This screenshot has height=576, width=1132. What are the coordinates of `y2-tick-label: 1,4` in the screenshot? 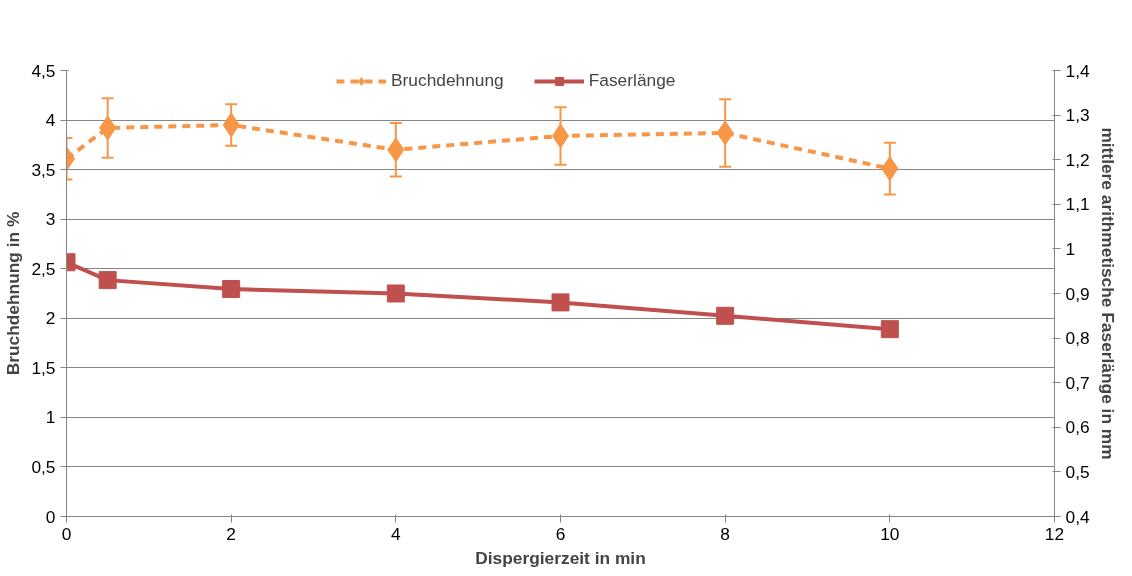 It's located at (1077, 70).